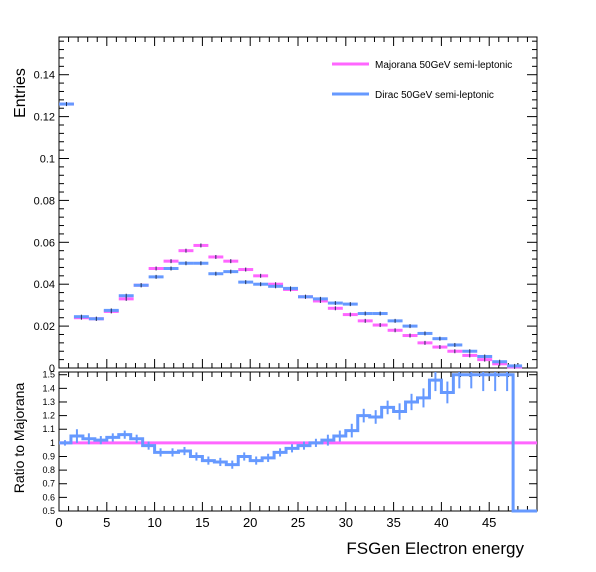  What do you see at coordinates (441, 522) in the screenshot?
I see `x-tick-label: 40` at bounding box center [441, 522].